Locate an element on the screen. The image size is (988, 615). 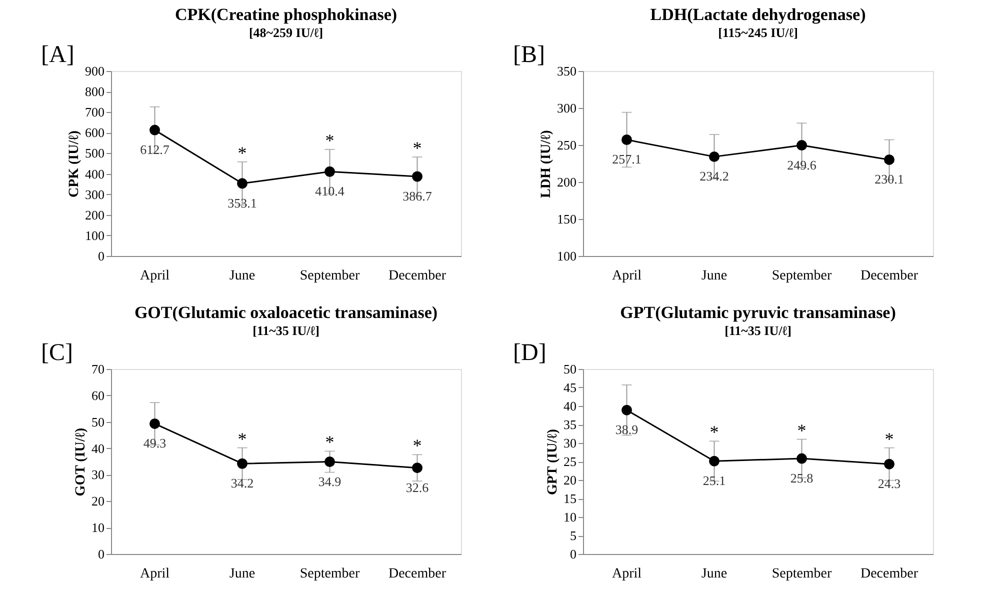
y-axis-title: CPK (IU/ℓ) is located at coordinates (74, 164).